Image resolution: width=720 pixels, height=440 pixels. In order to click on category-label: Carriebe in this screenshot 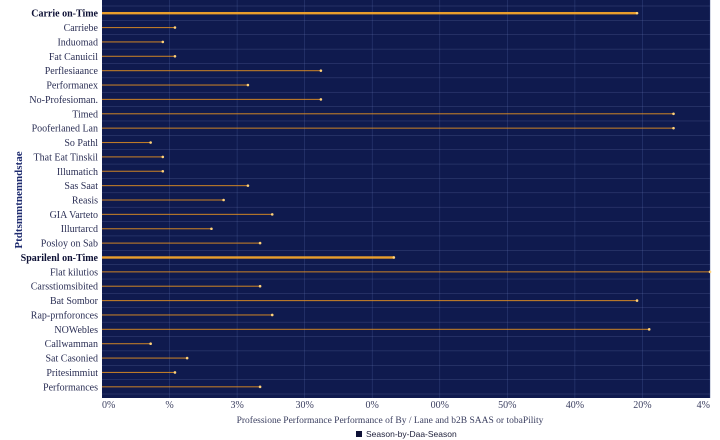, I will do `click(81, 28)`.